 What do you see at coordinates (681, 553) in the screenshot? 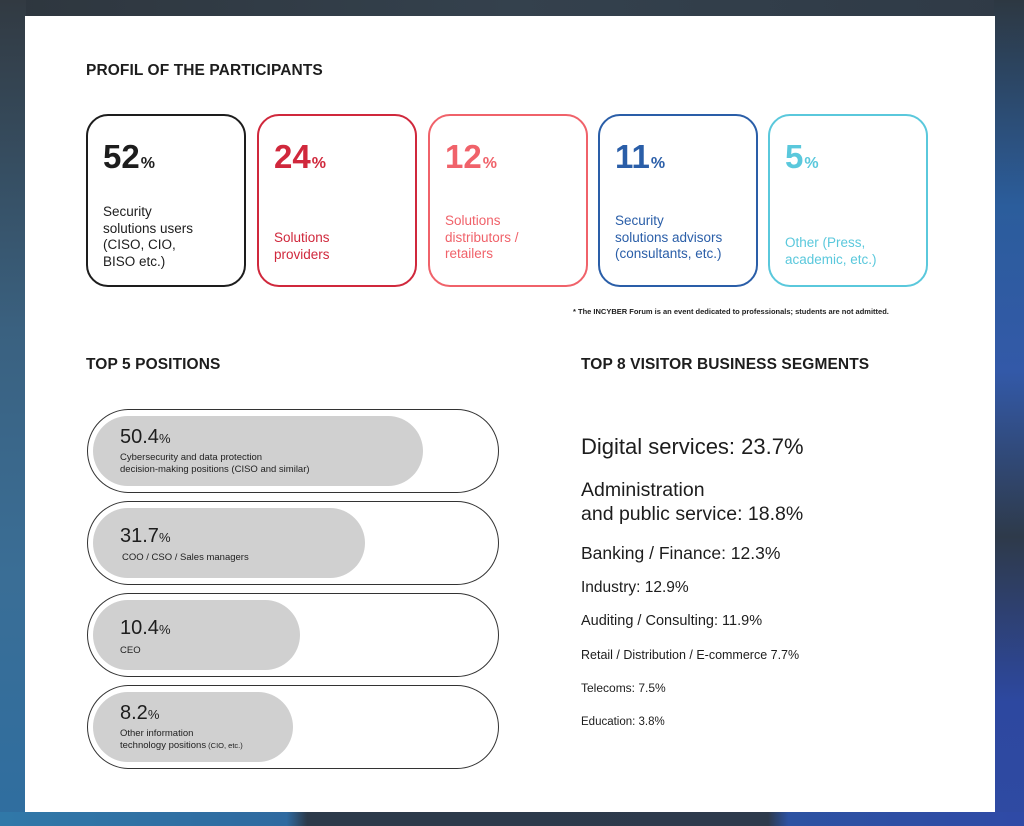
I see `segment-item: Banking / Finance: 12.3%` at bounding box center [681, 553].